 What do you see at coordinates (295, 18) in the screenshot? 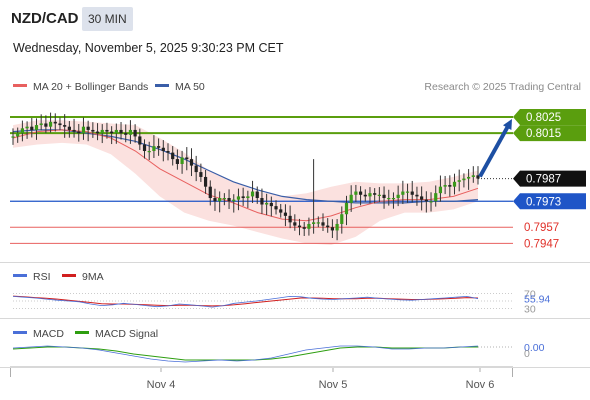
I see `chart-header: NZD/CAD 30 MIN` at bounding box center [295, 18].